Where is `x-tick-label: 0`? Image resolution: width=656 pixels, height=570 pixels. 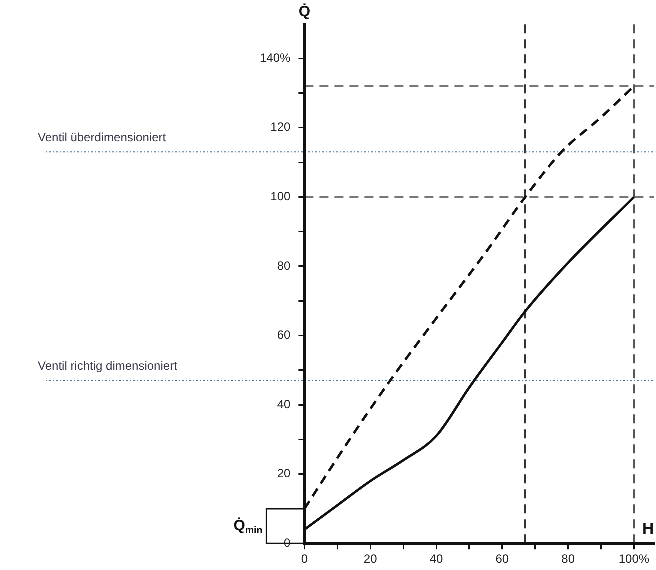 x-tick-label: 0 is located at coordinates (304, 559).